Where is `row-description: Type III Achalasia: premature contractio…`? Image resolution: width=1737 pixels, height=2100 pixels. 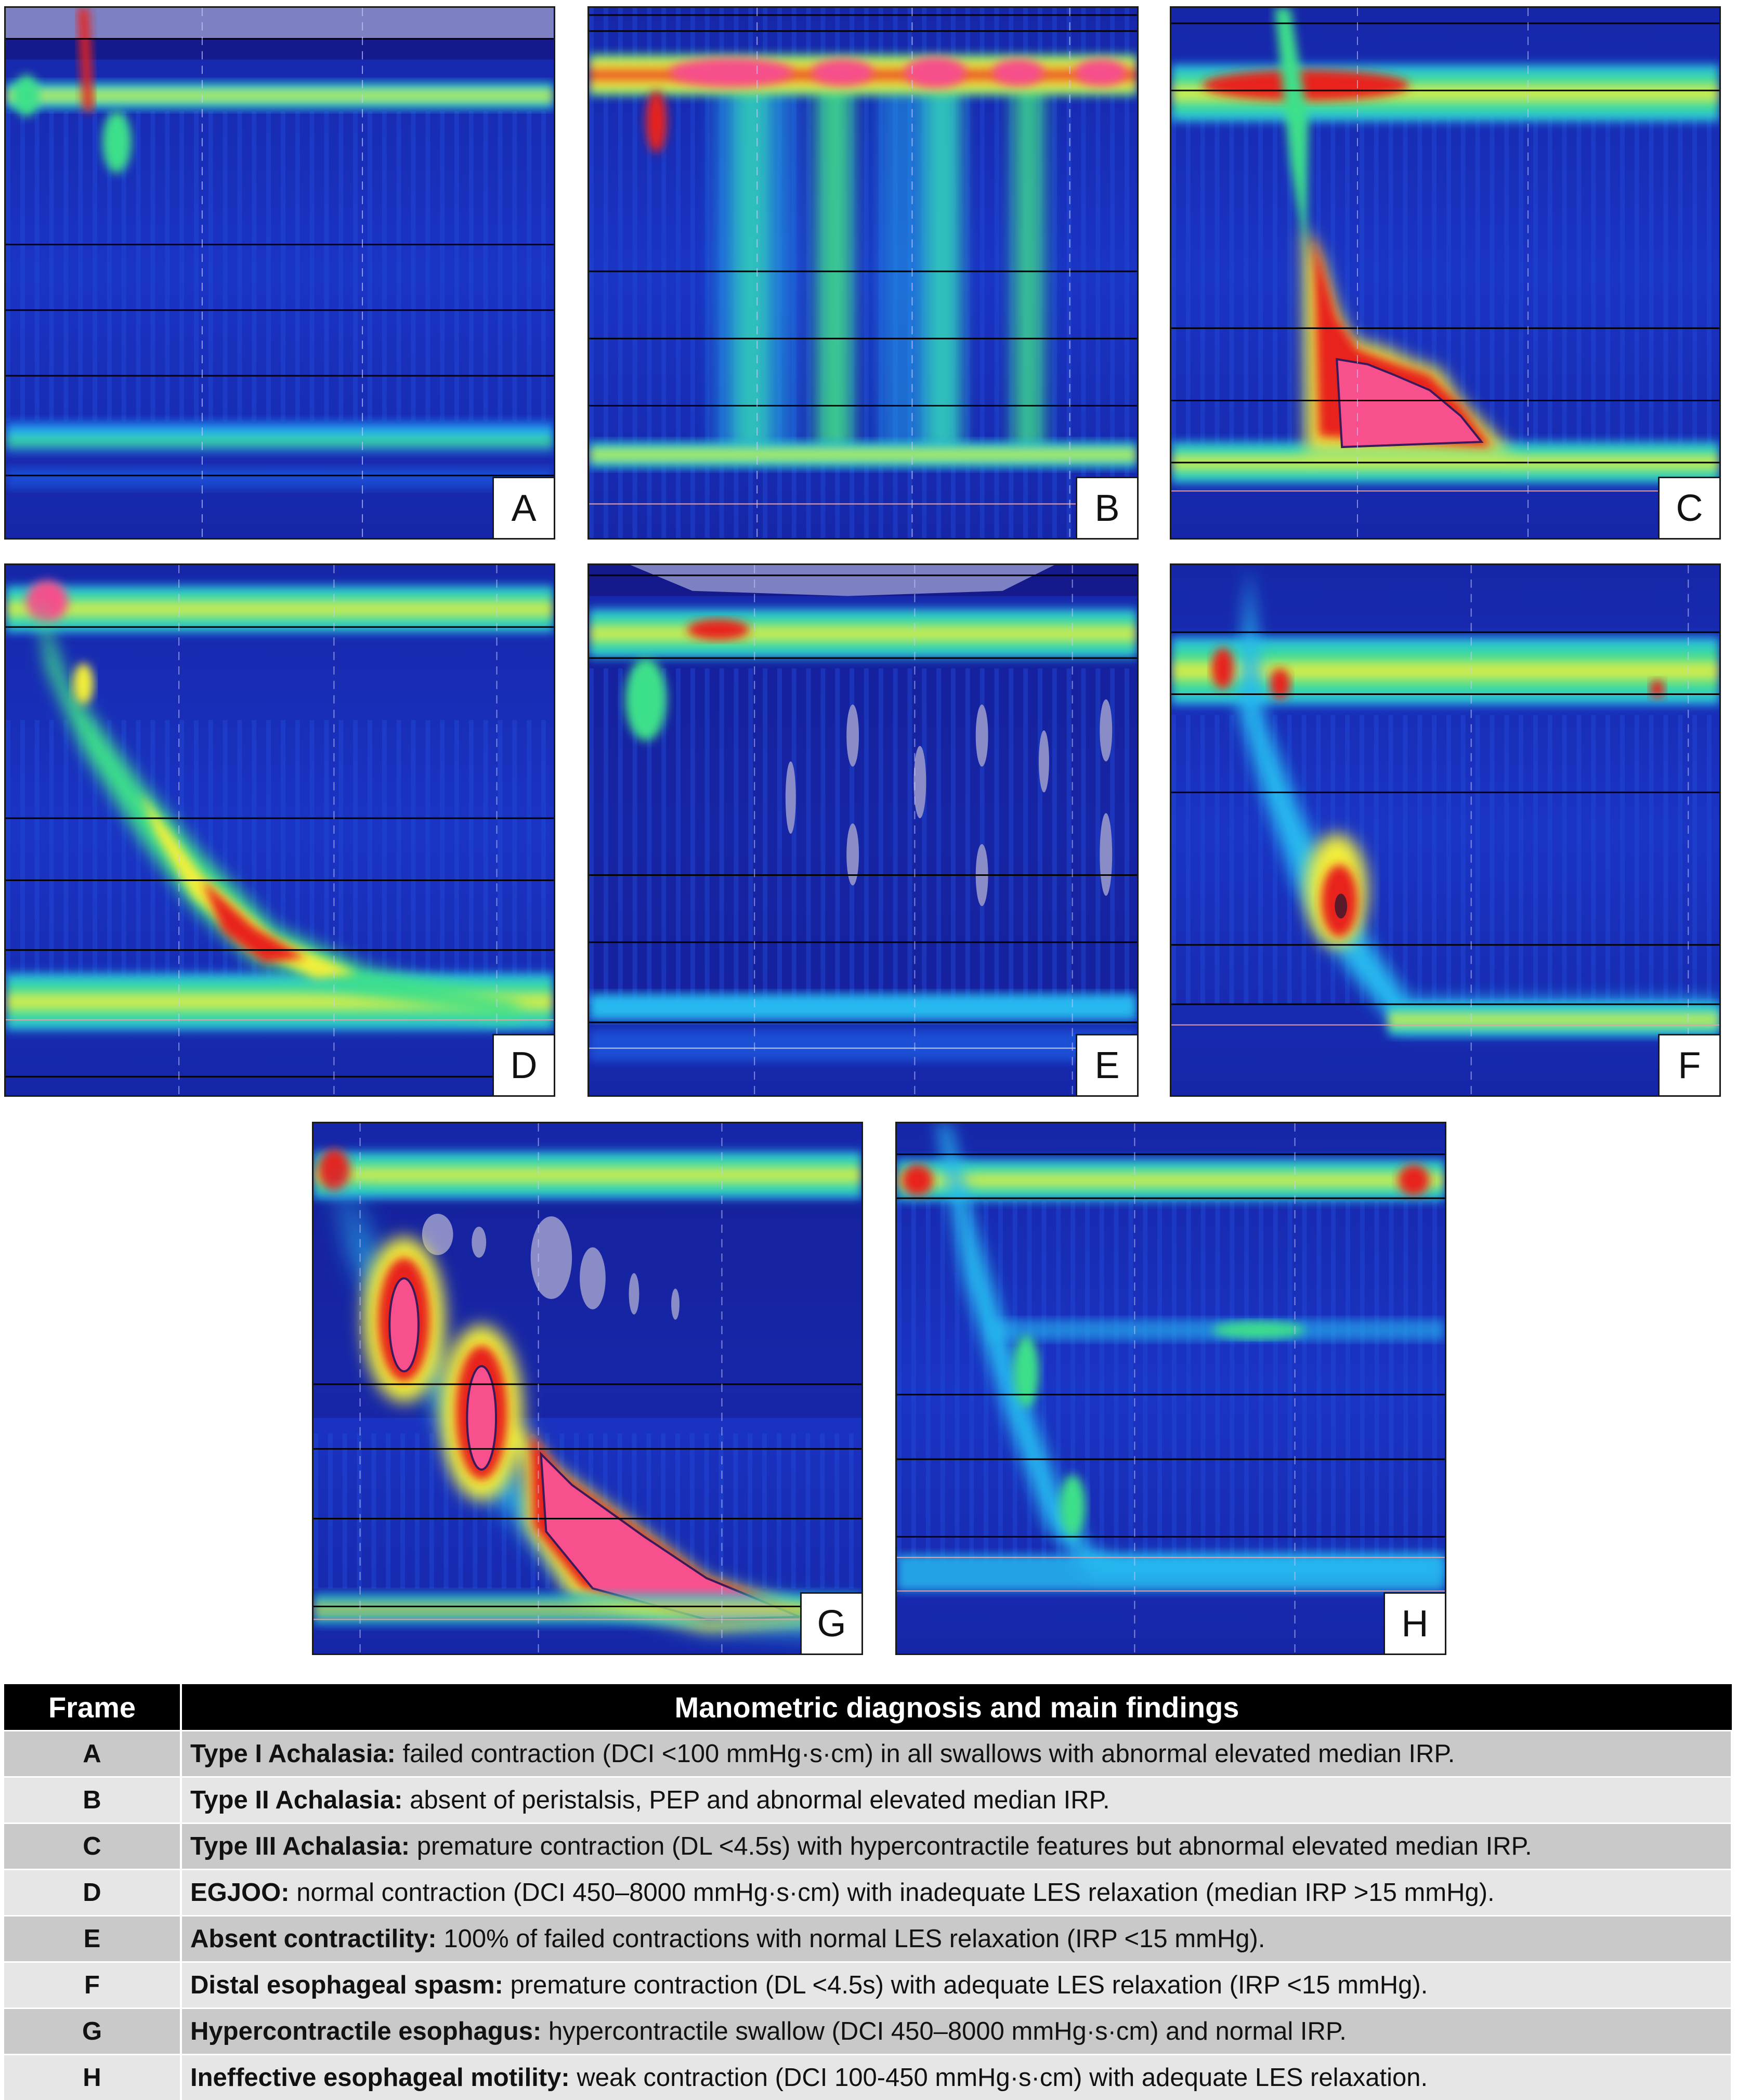 row-description: Type III Achalasia: premature contractio… is located at coordinates (957, 1846).